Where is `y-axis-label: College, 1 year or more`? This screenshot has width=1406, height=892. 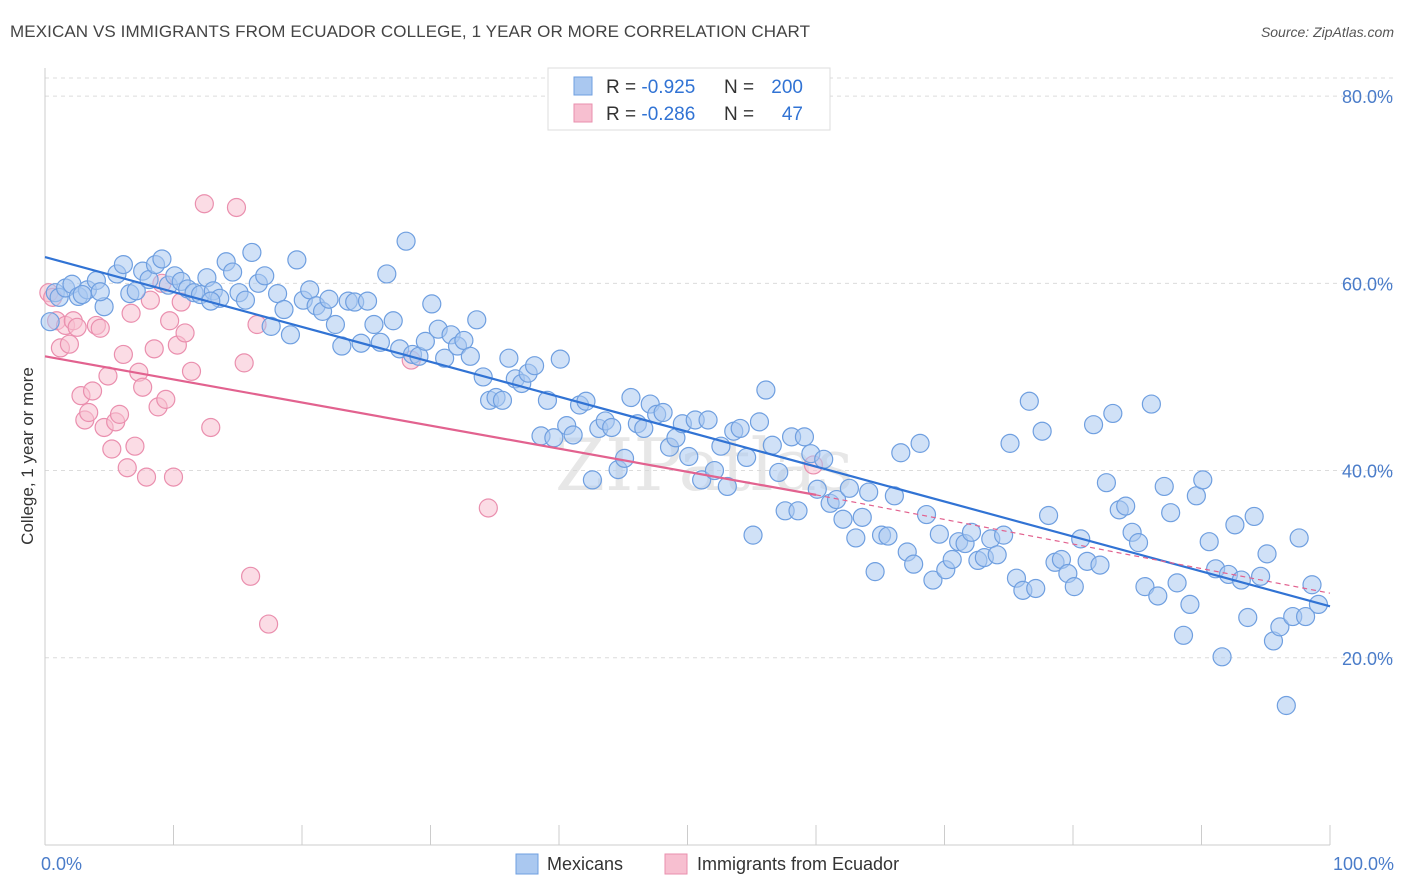 y-axis-label: College, 1 year or more is located at coordinates (27, 456).